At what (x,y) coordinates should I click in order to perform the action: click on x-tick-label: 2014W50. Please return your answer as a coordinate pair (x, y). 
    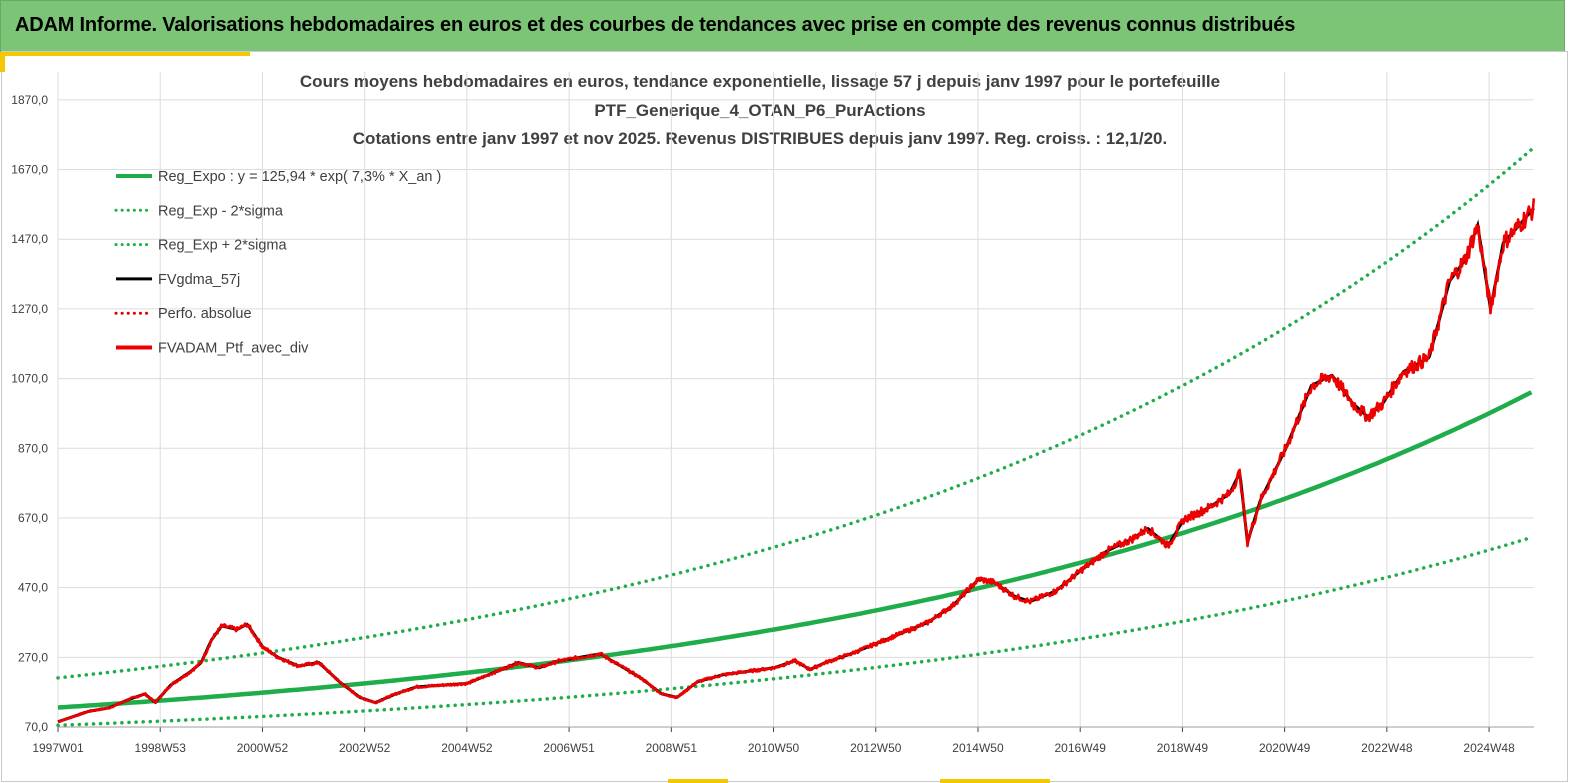
    Looking at the image, I should click on (978, 748).